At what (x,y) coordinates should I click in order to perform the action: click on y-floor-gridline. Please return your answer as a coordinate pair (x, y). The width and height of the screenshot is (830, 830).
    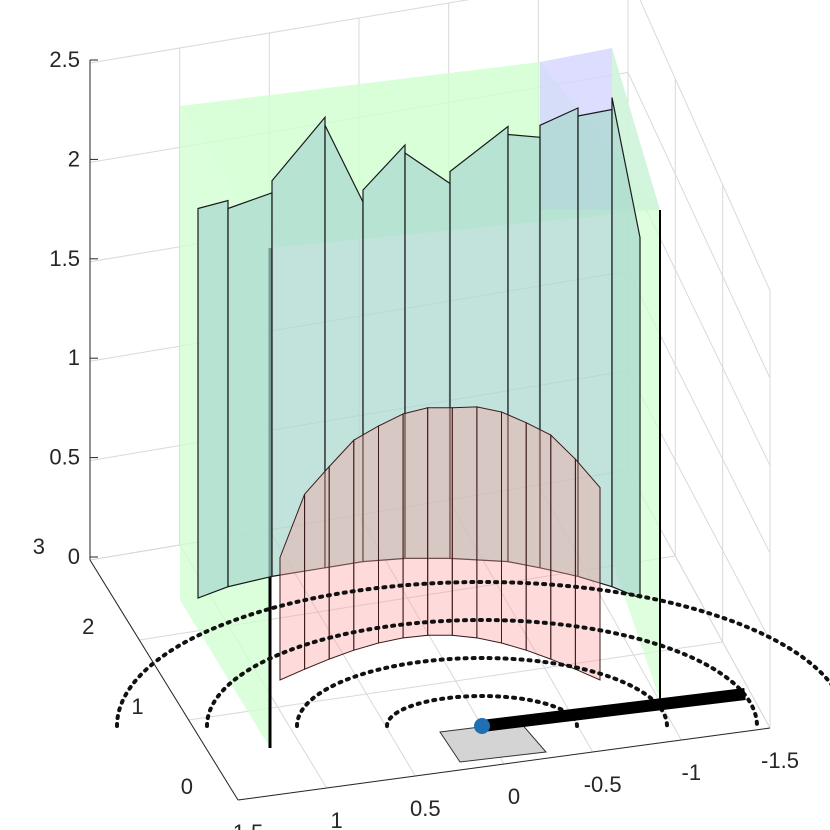
    Looking at the image, I should click on (455, 681).